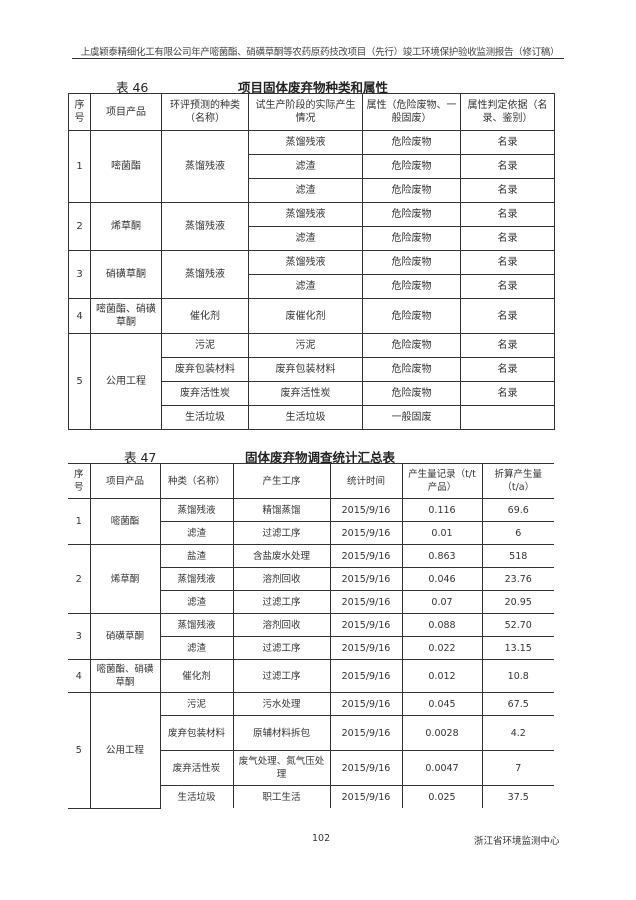 Image resolution: width=636 pixels, height=900 pixels. I want to click on table-row: 2 烯草酮 蒸馏残液 蒸馏残液 危险废物 名录, so click(311, 226).